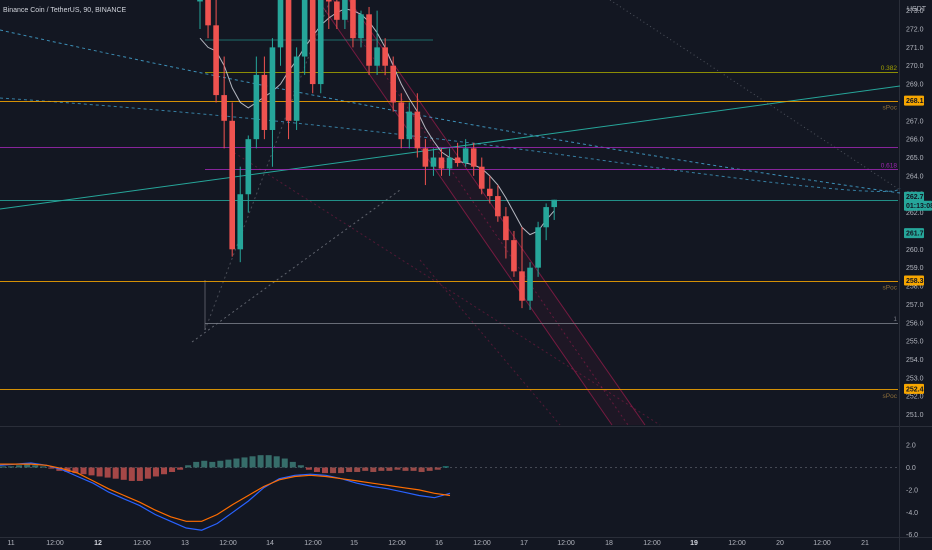 This screenshot has height=550, width=932. I want to click on time-tick-label: 15, so click(354, 543).